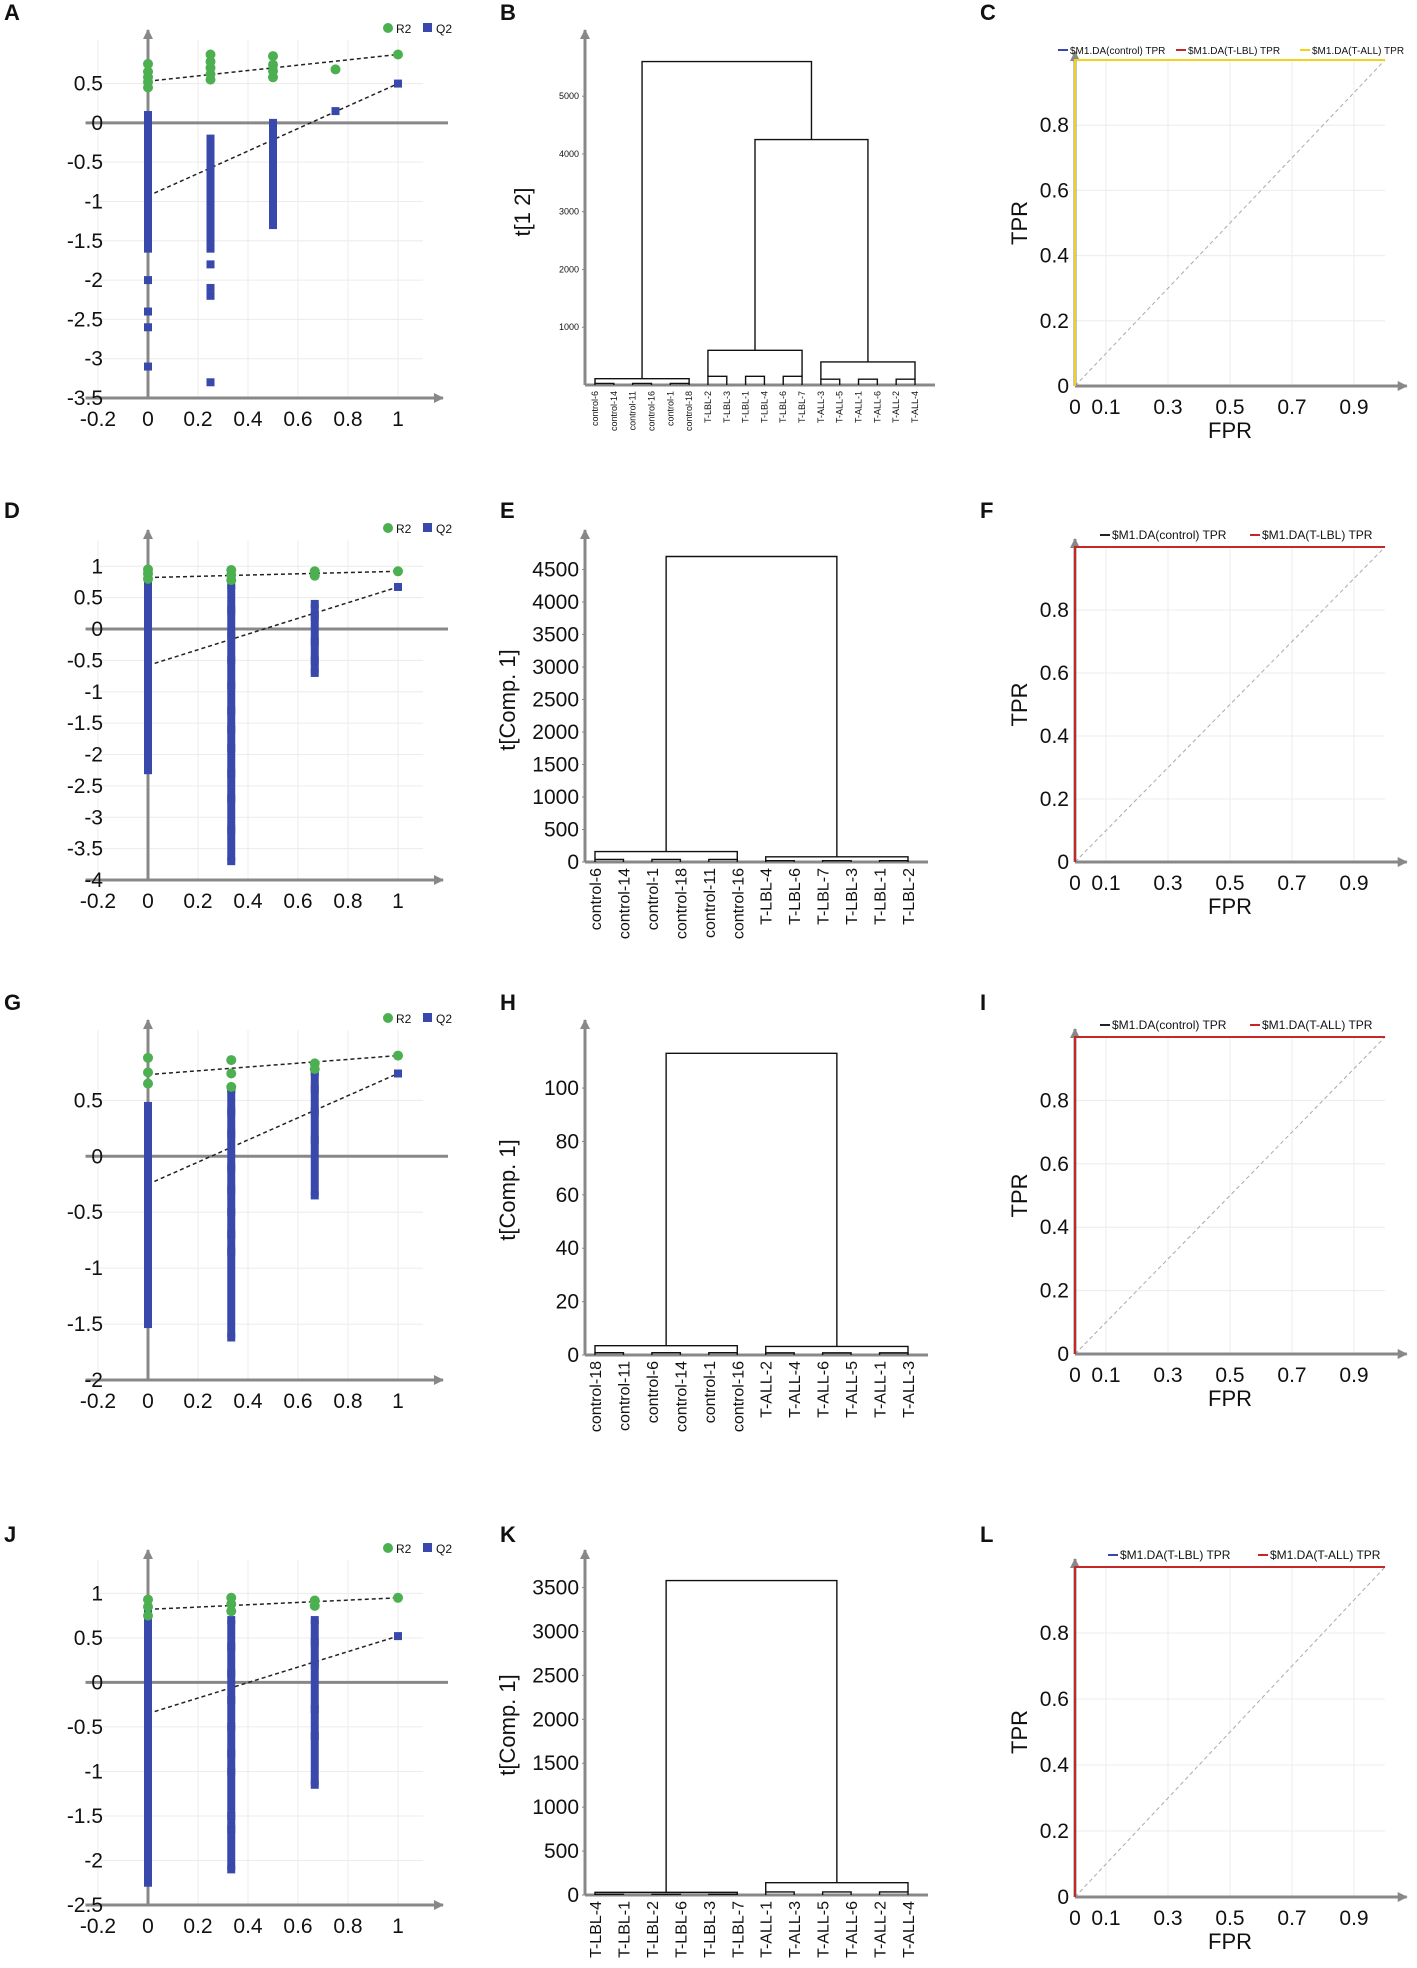 The image size is (1417, 1968). What do you see at coordinates (555, 797) in the screenshot?
I see `y-tick-label: 1000` at bounding box center [555, 797].